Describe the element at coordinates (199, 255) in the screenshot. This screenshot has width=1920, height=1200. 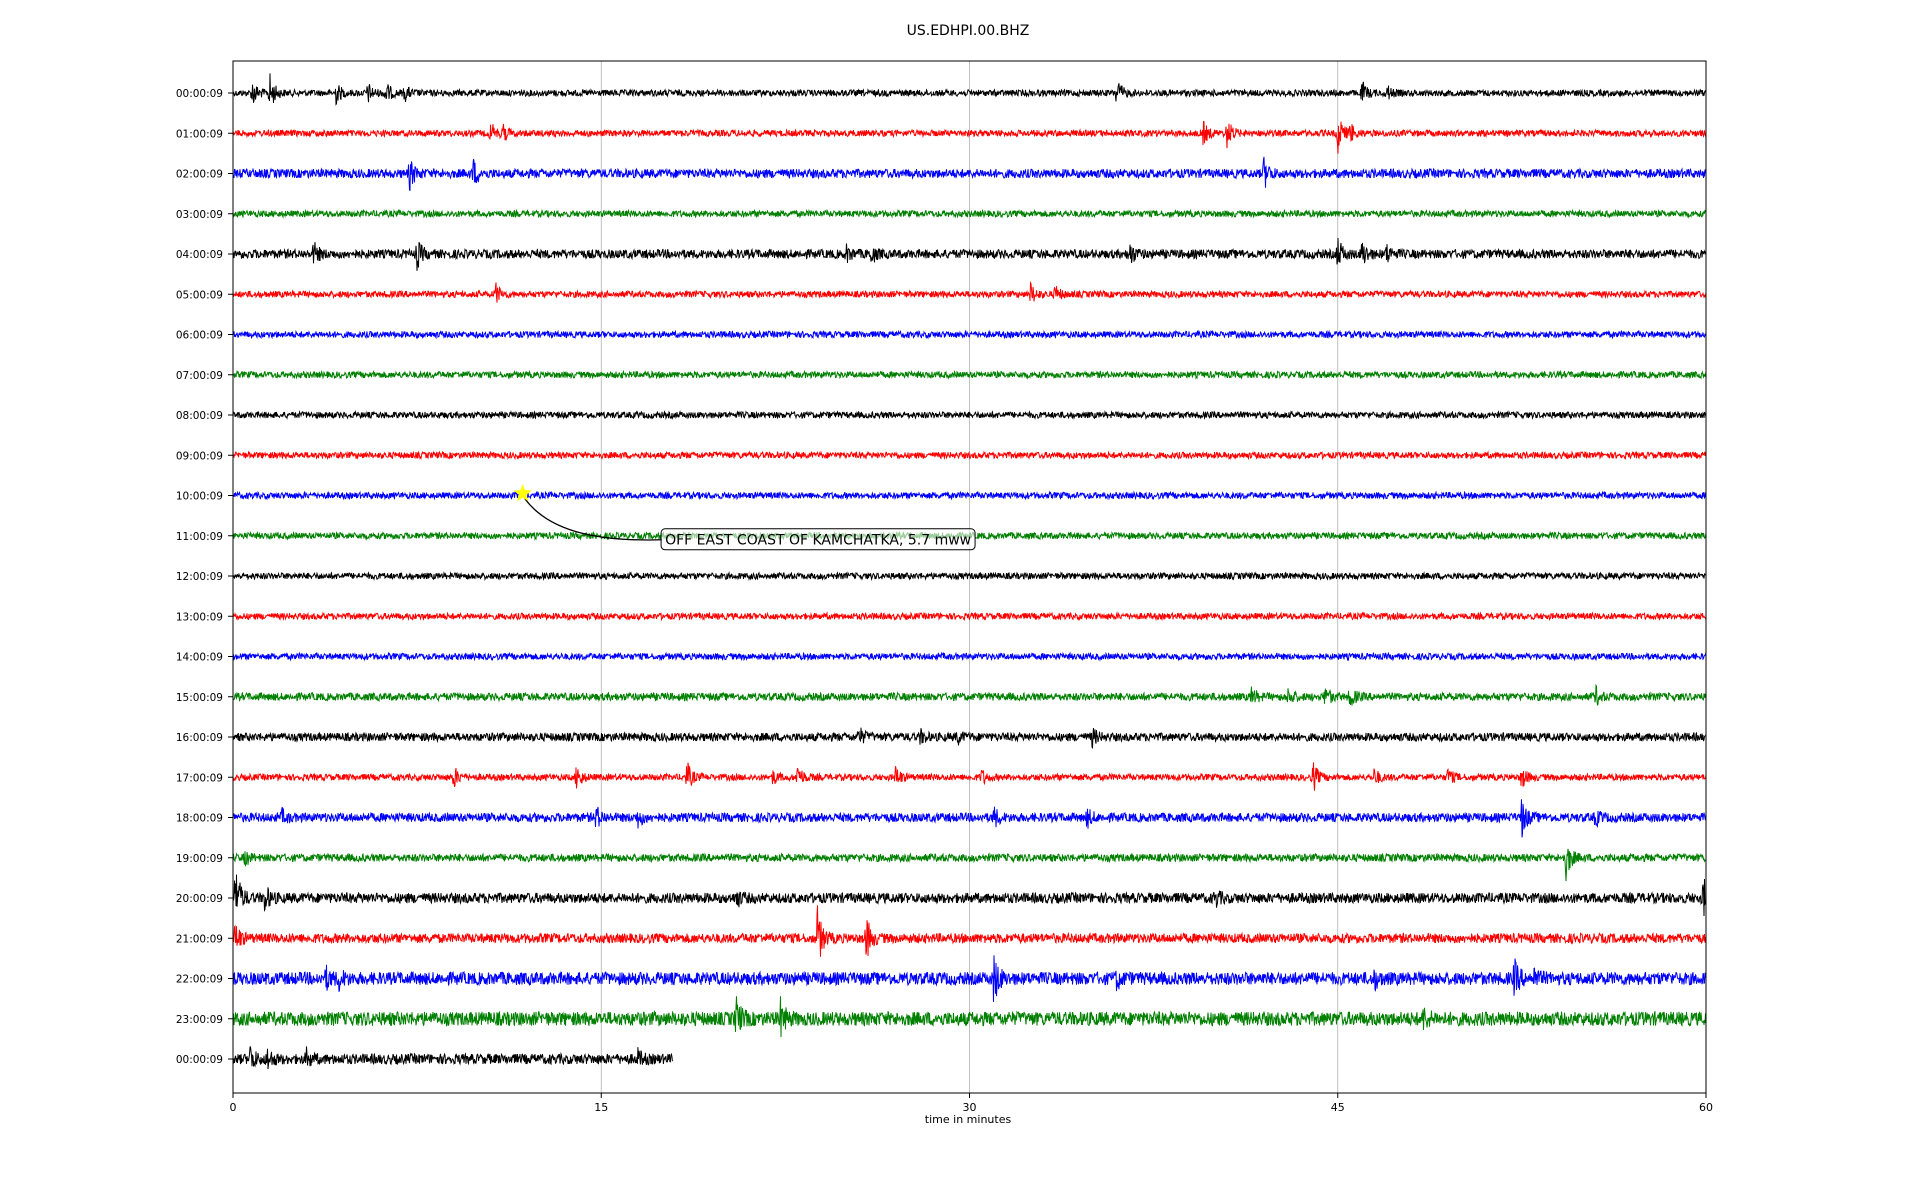
I see `row-time-label: 04:00:09` at that location.